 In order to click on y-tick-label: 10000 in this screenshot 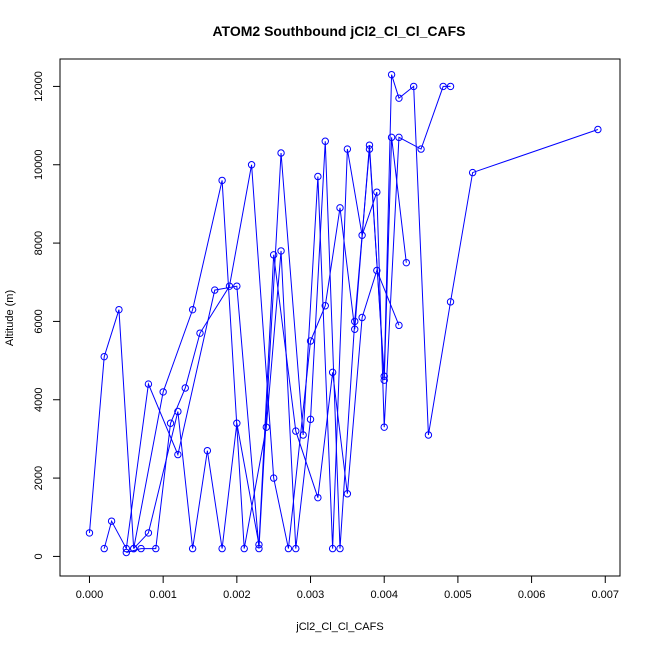, I will do `click(39, 164)`.